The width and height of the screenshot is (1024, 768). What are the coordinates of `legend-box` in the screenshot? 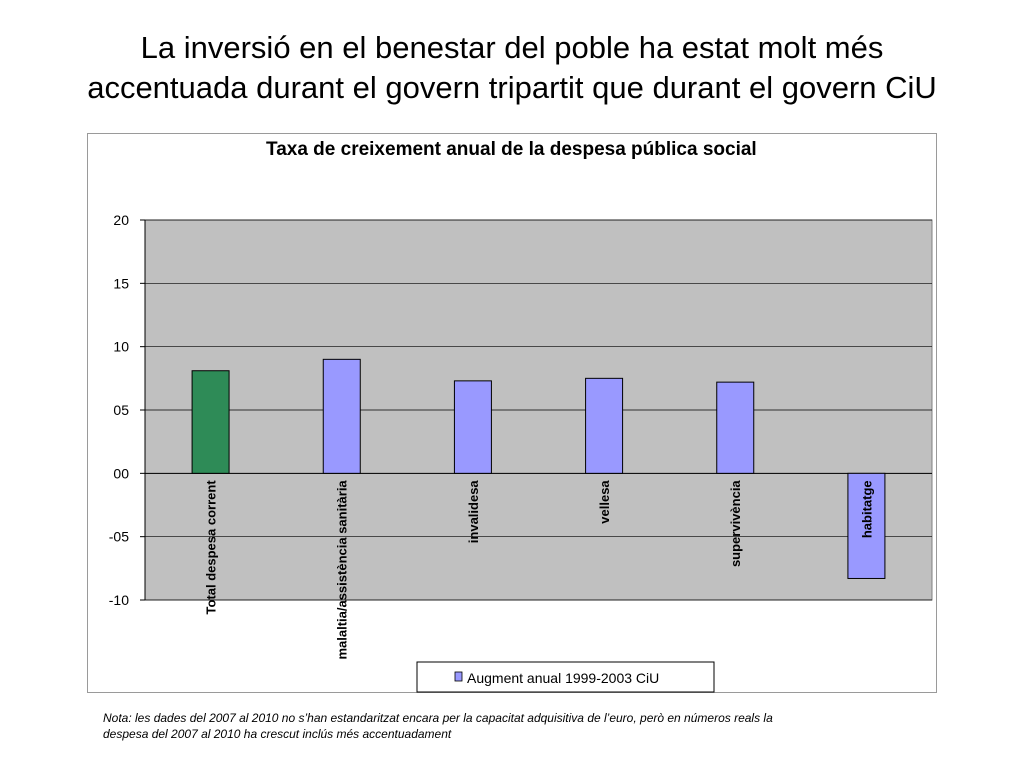 It's located at (565, 677).